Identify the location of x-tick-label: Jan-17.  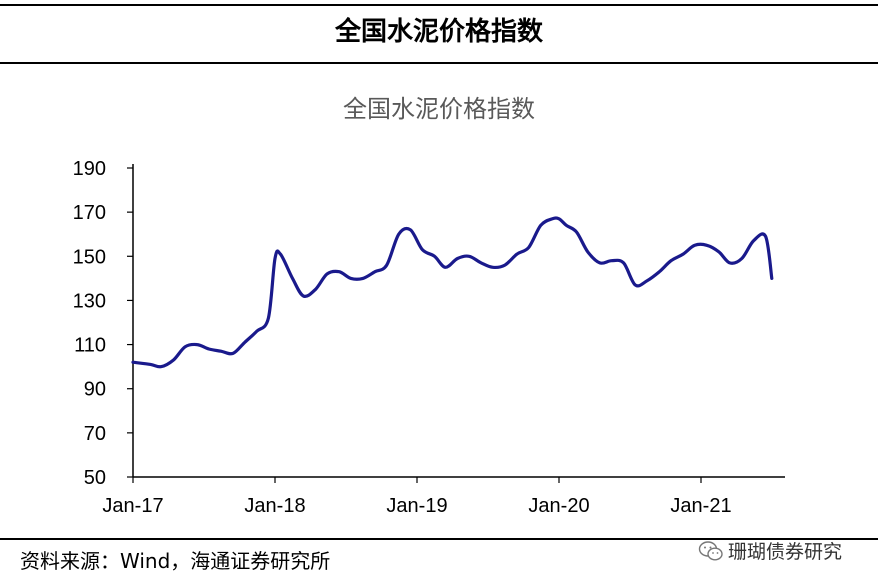
(132, 506).